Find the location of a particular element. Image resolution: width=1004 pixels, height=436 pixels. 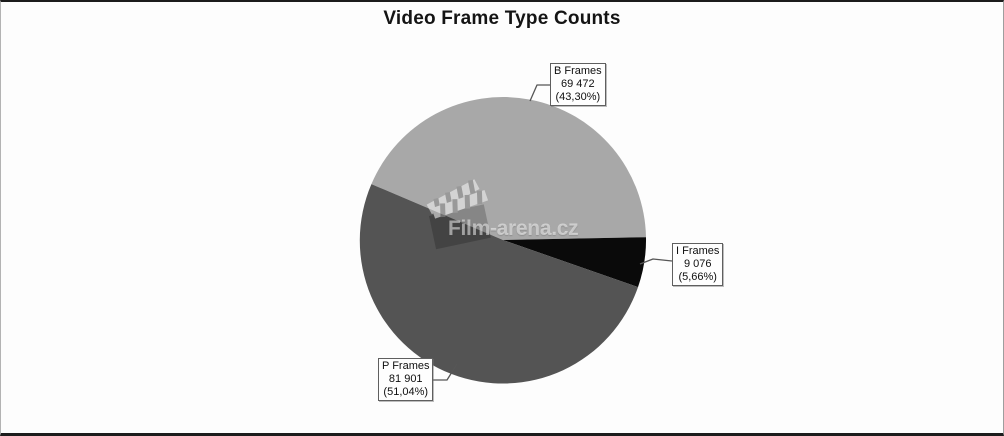

clapperboard-icon is located at coordinates (458, 214).